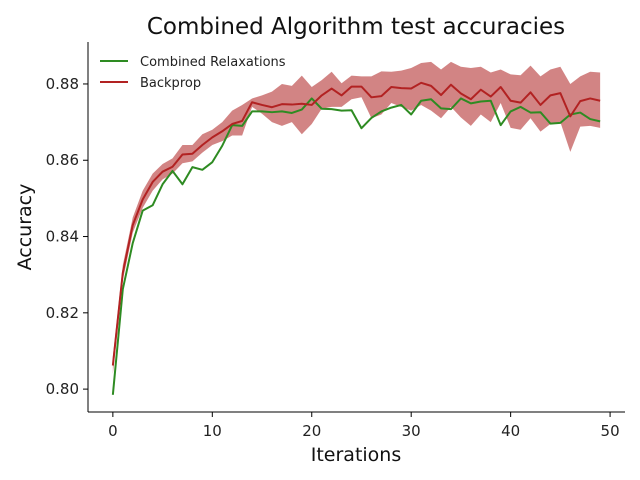 This screenshot has width=640, height=480. Describe the element at coordinates (193, 73) in the screenshot. I see `legend: Combined Relaxations Backprop` at that location.